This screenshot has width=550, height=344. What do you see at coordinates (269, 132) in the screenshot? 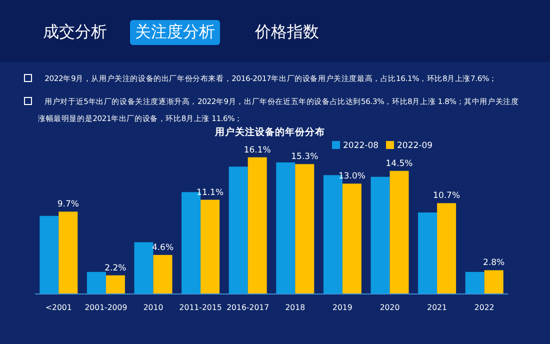
I see `chart-title: 用户关注设备的年份分布` at bounding box center [269, 132].